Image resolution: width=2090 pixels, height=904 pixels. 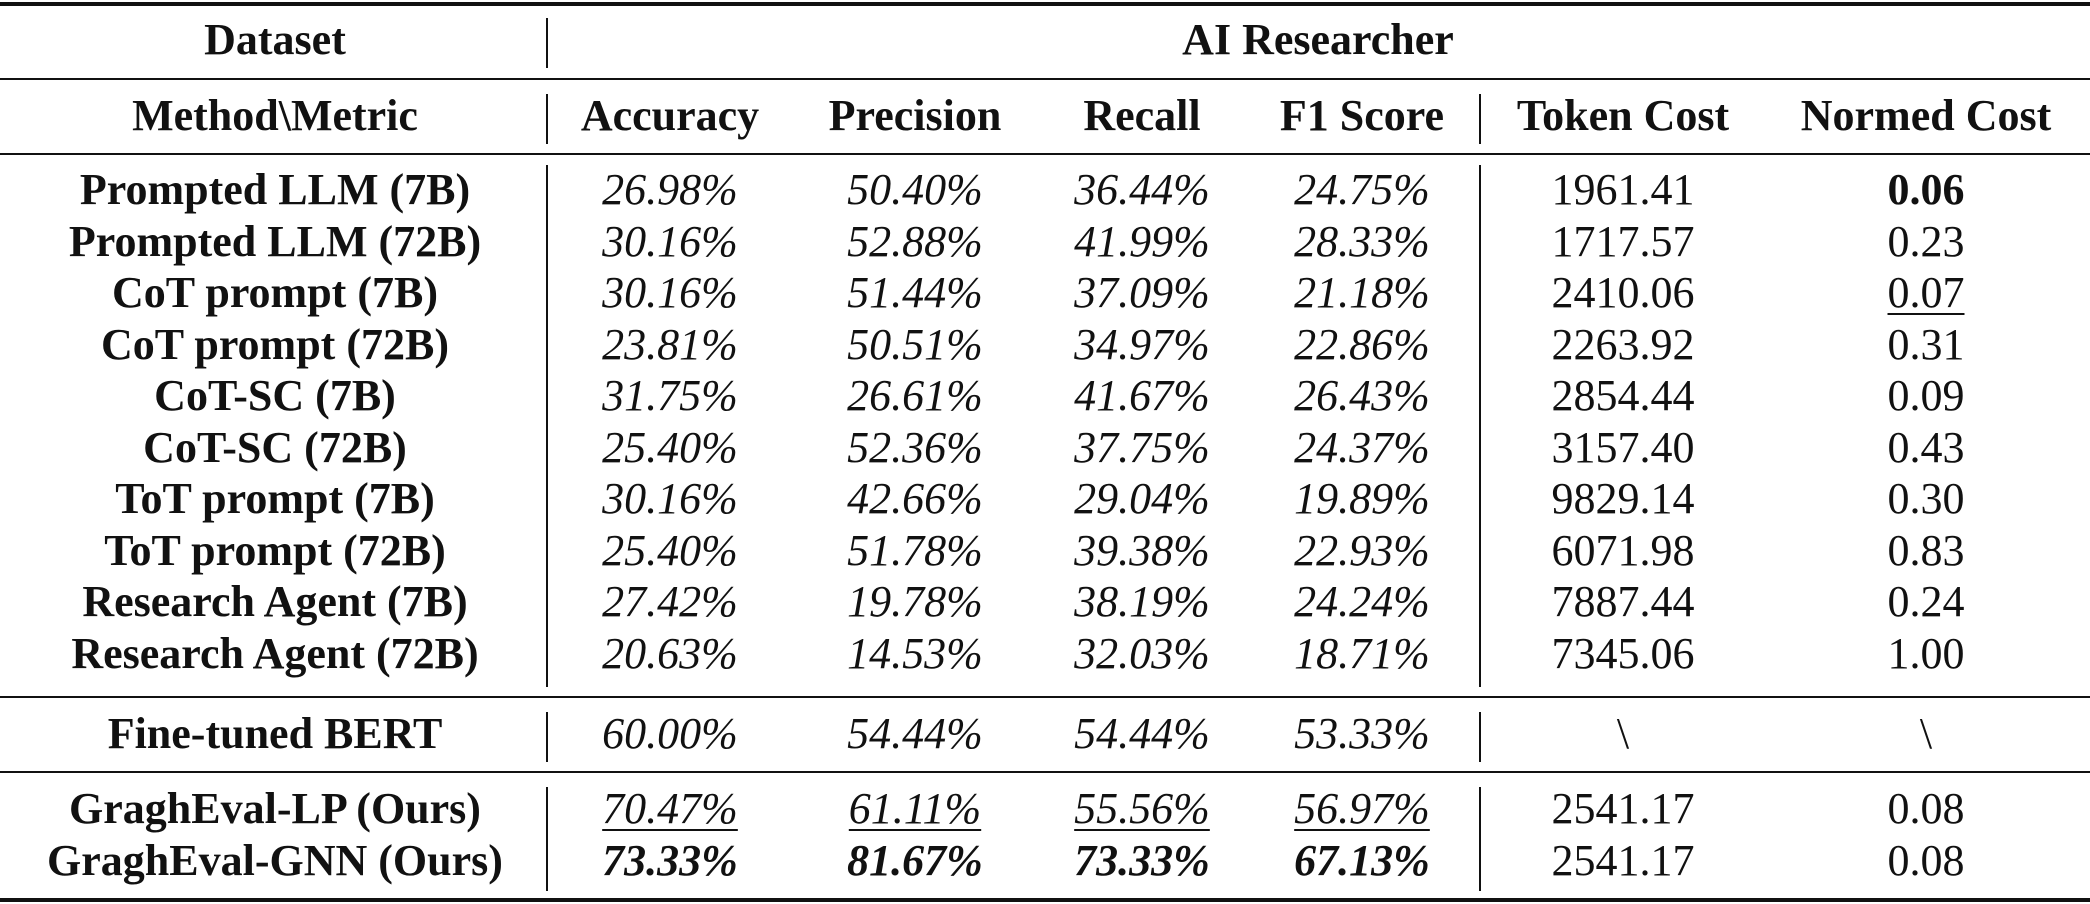 What do you see at coordinates (1926, 189) in the screenshot?
I see `table-cell: 0.06` at bounding box center [1926, 189].